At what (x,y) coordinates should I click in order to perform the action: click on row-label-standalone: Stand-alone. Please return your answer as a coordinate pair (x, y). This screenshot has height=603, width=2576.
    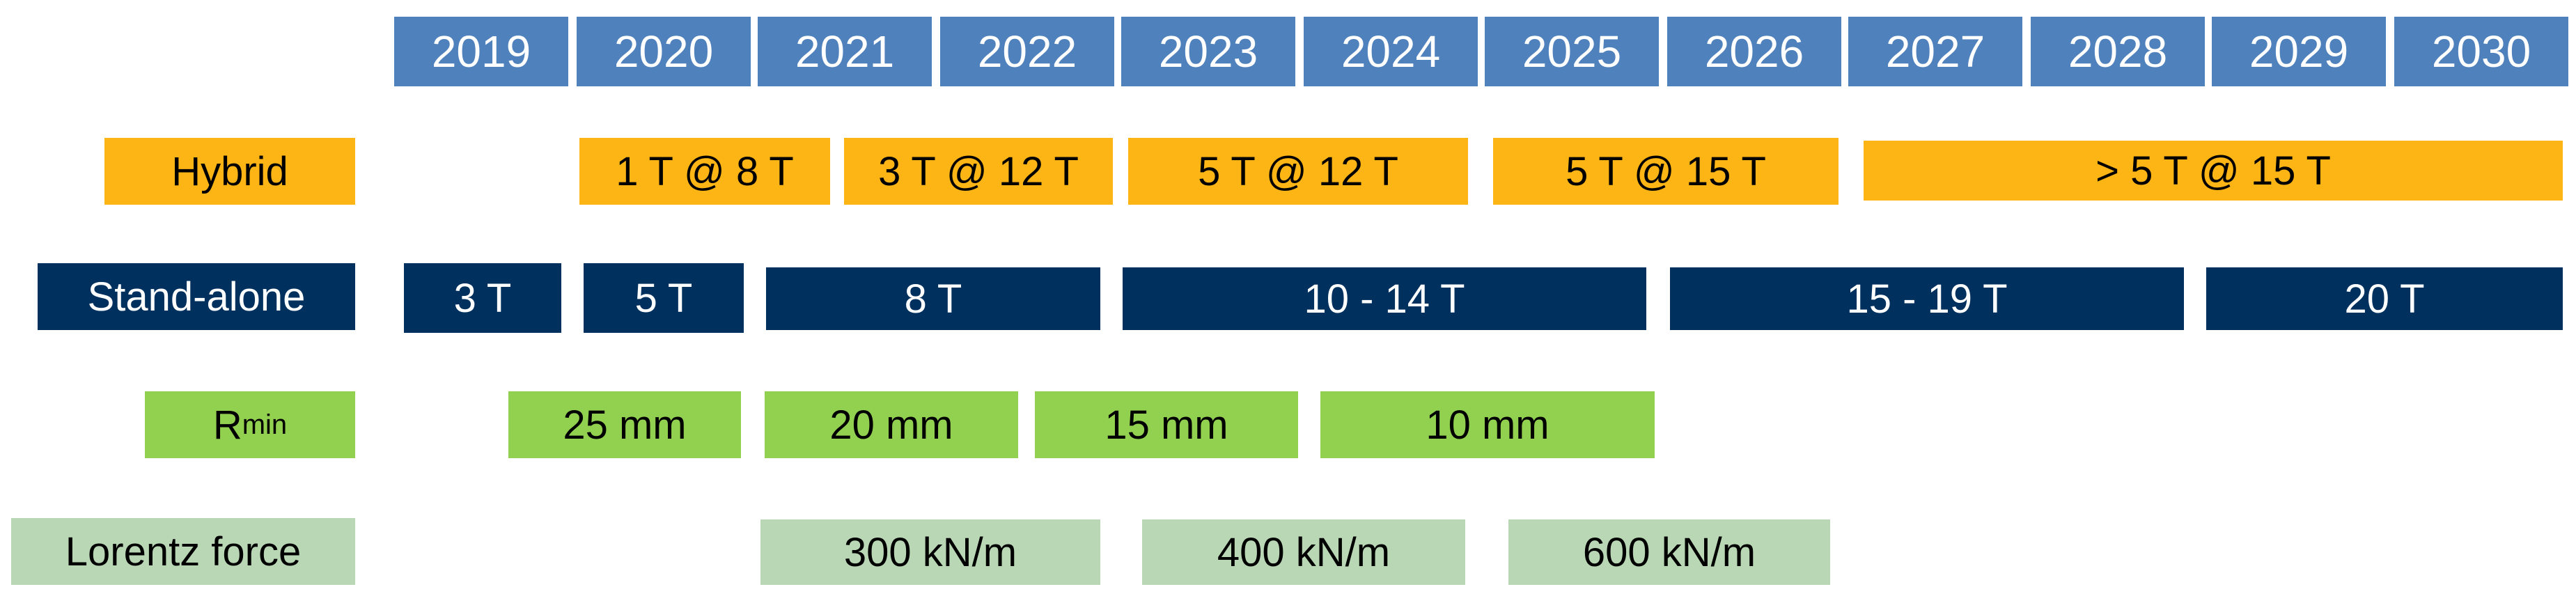
    Looking at the image, I should click on (196, 296).